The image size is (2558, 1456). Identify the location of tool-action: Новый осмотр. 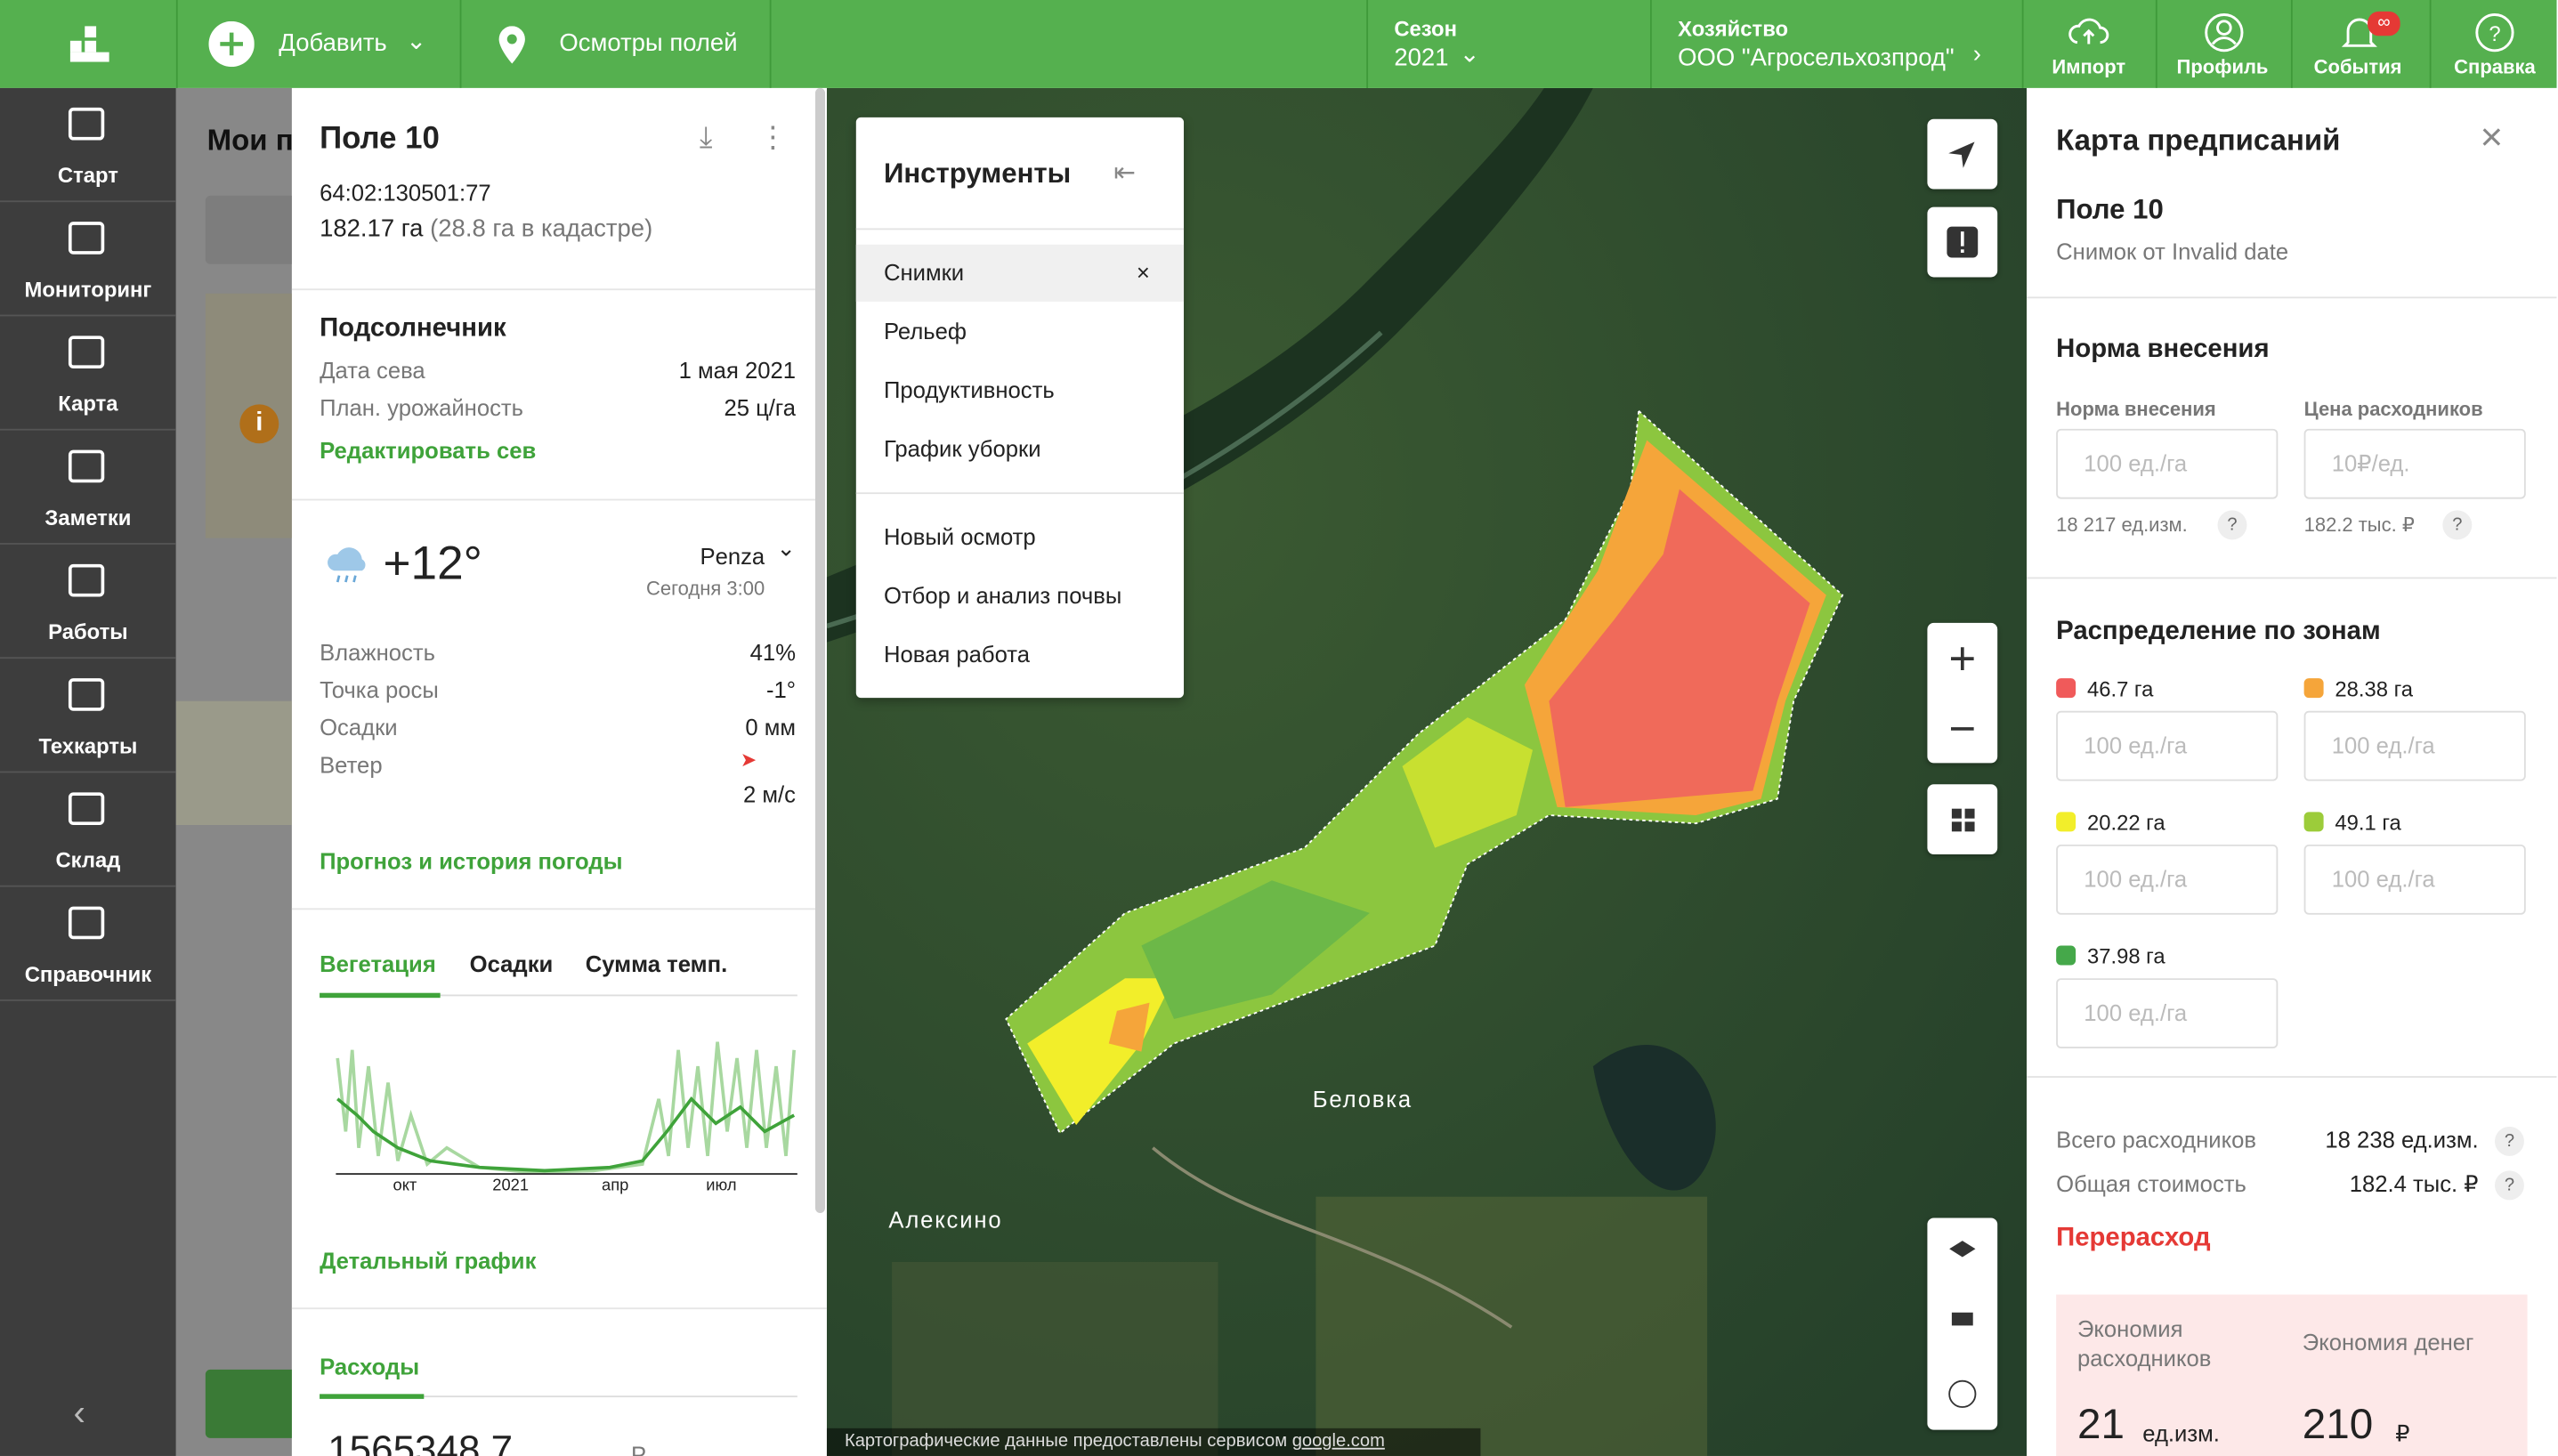
(959, 536).